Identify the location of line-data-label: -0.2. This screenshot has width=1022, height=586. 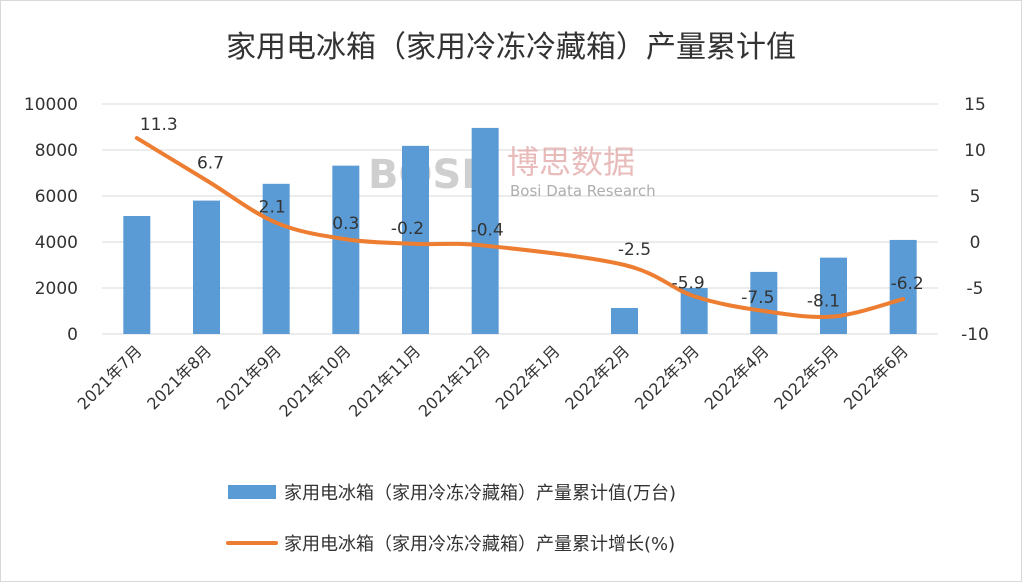
(407, 229).